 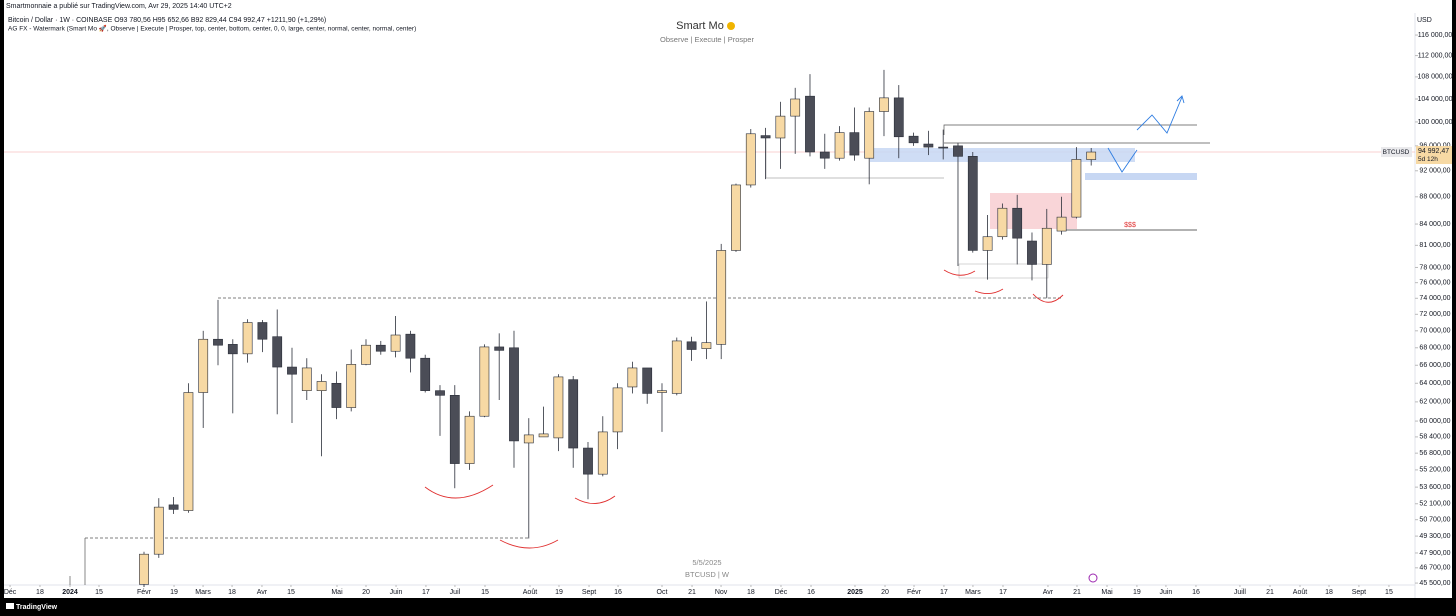 What do you see at coordinates (1003, 271) in the screenshot?
I see `range-box` at bounding box center [1003, 271].